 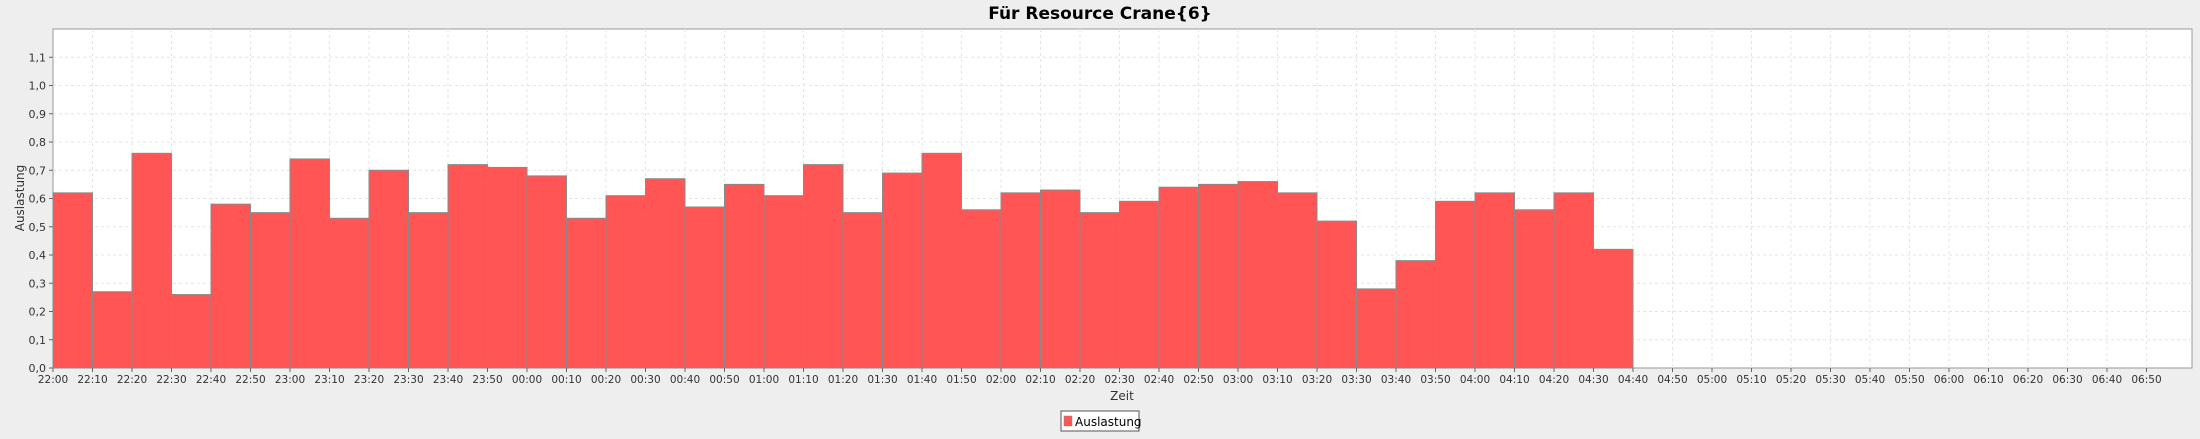 What do you see at coordinates (1040, 380) in the screenshot?
I see `x-tick-label: 02:10` at bounding box center [1040, 380].